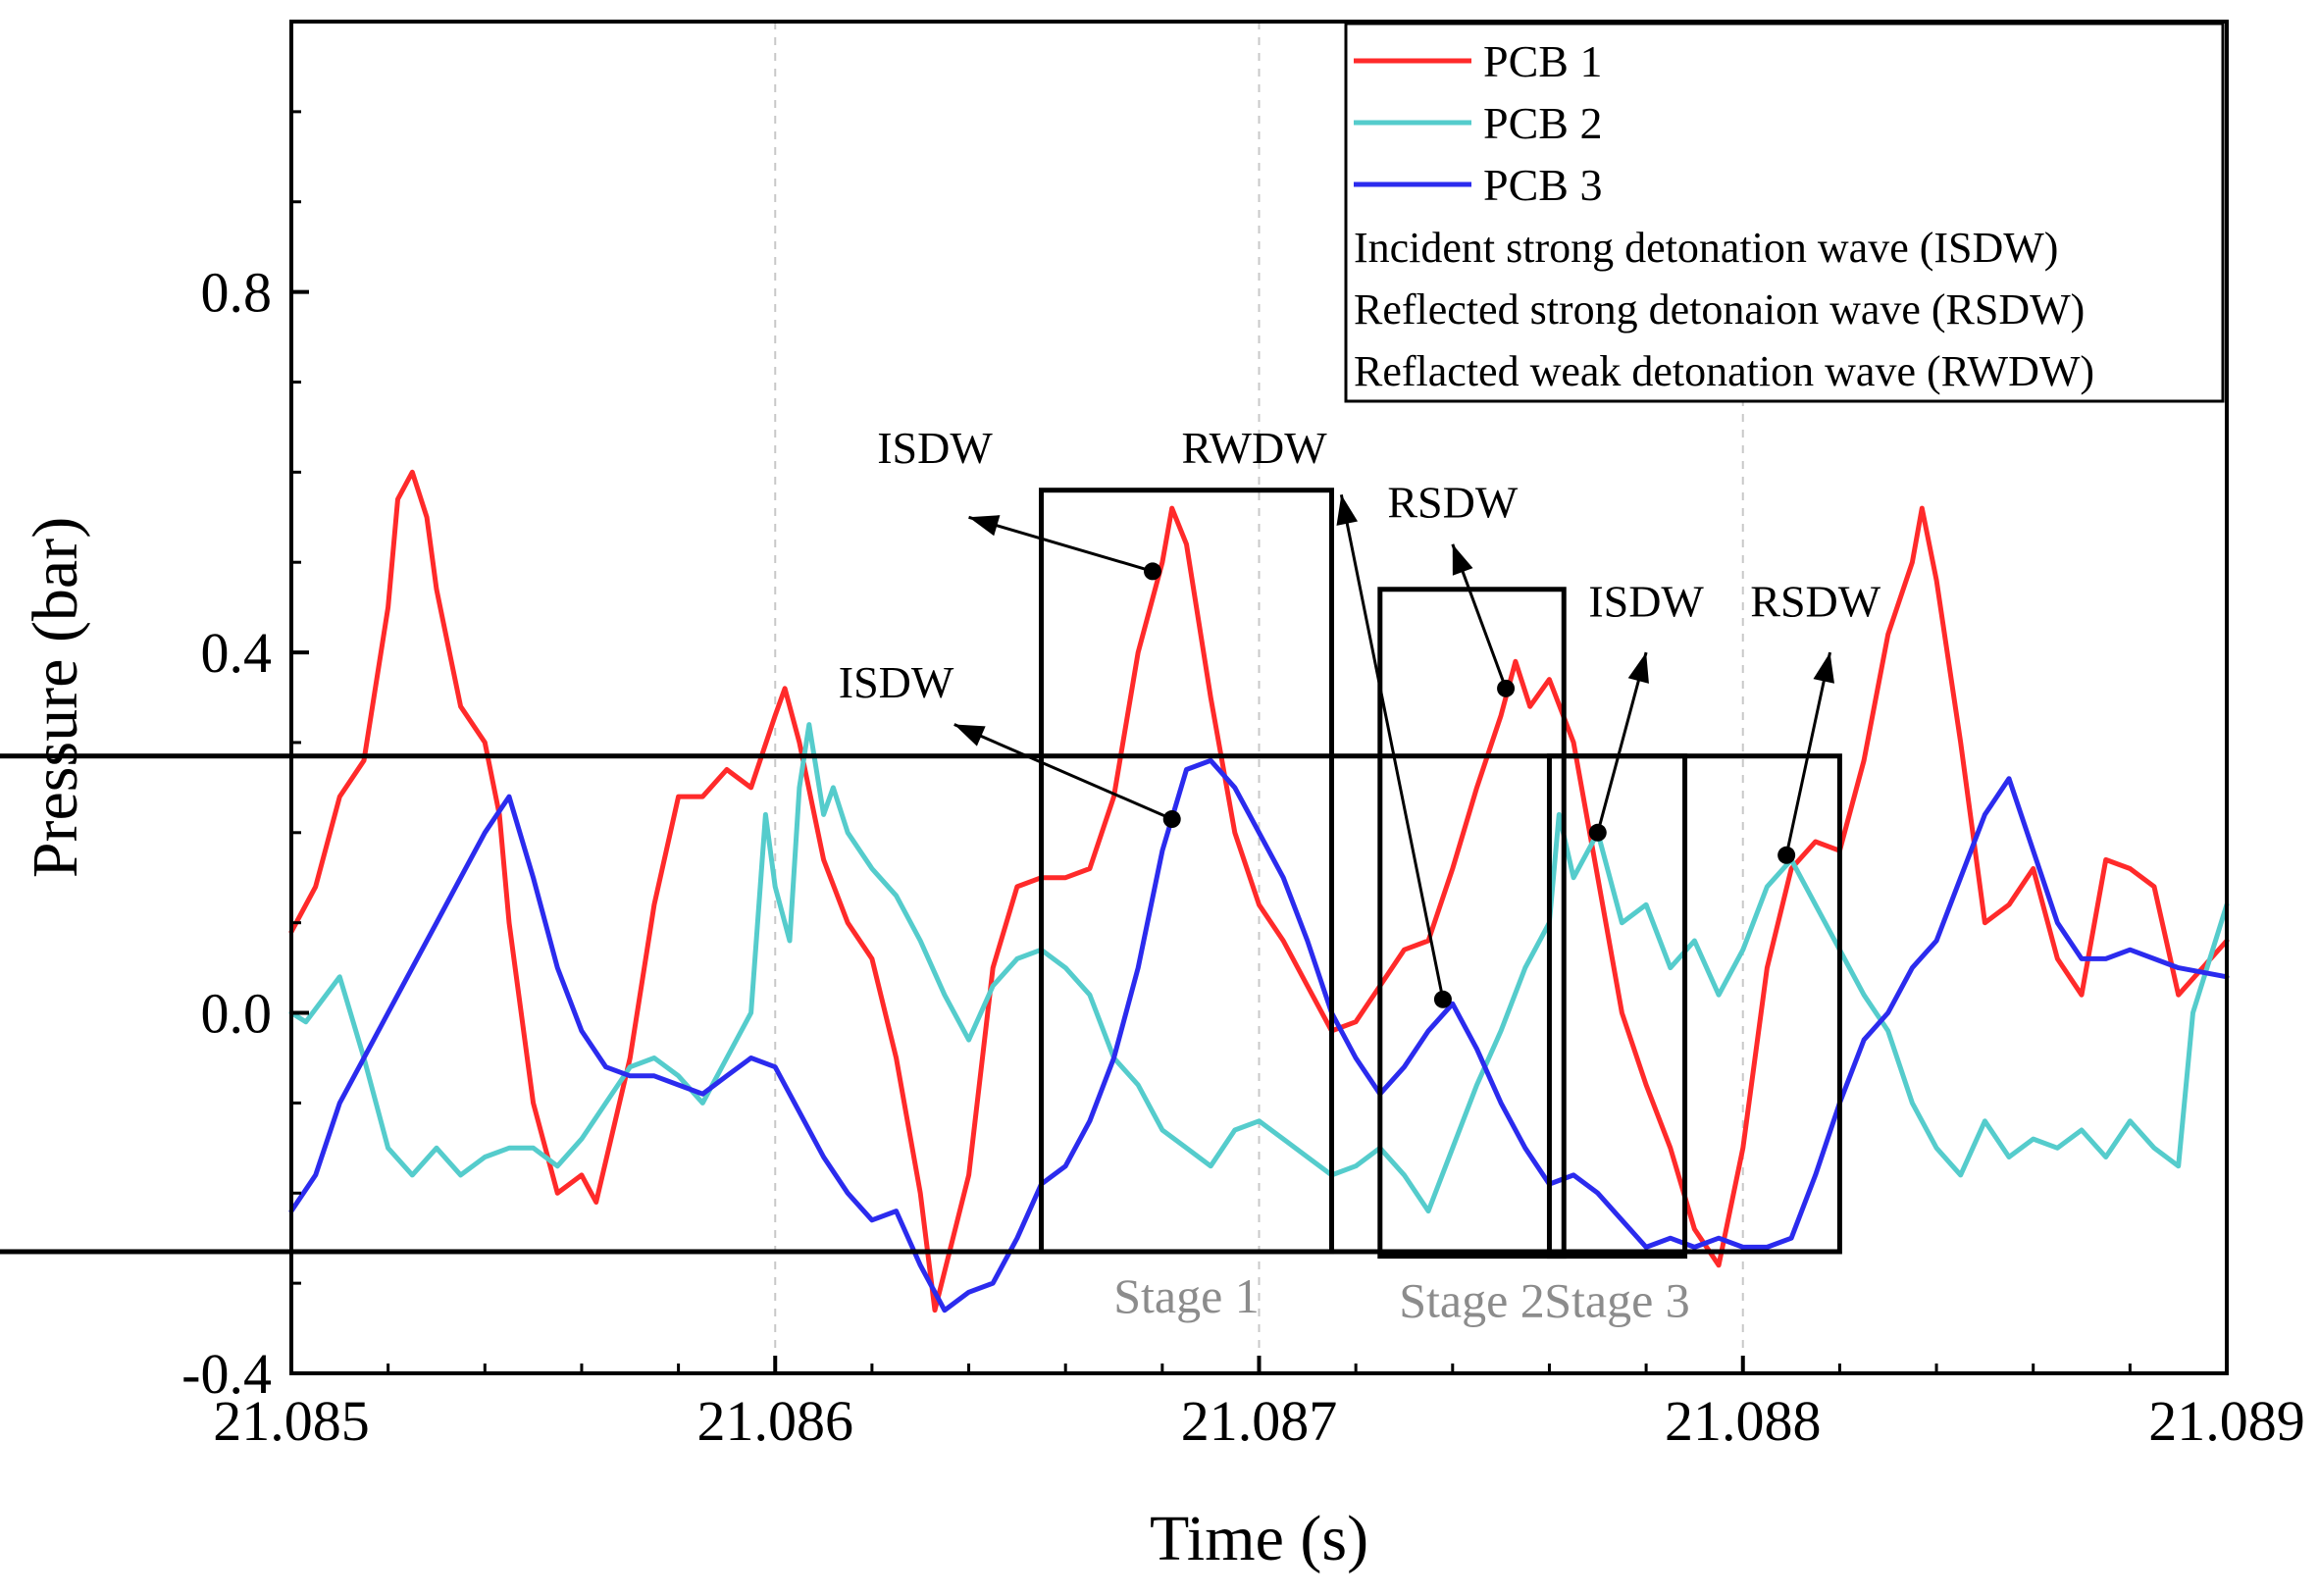  I want to click on legend-label: PCB 1, so click(1542, 61).